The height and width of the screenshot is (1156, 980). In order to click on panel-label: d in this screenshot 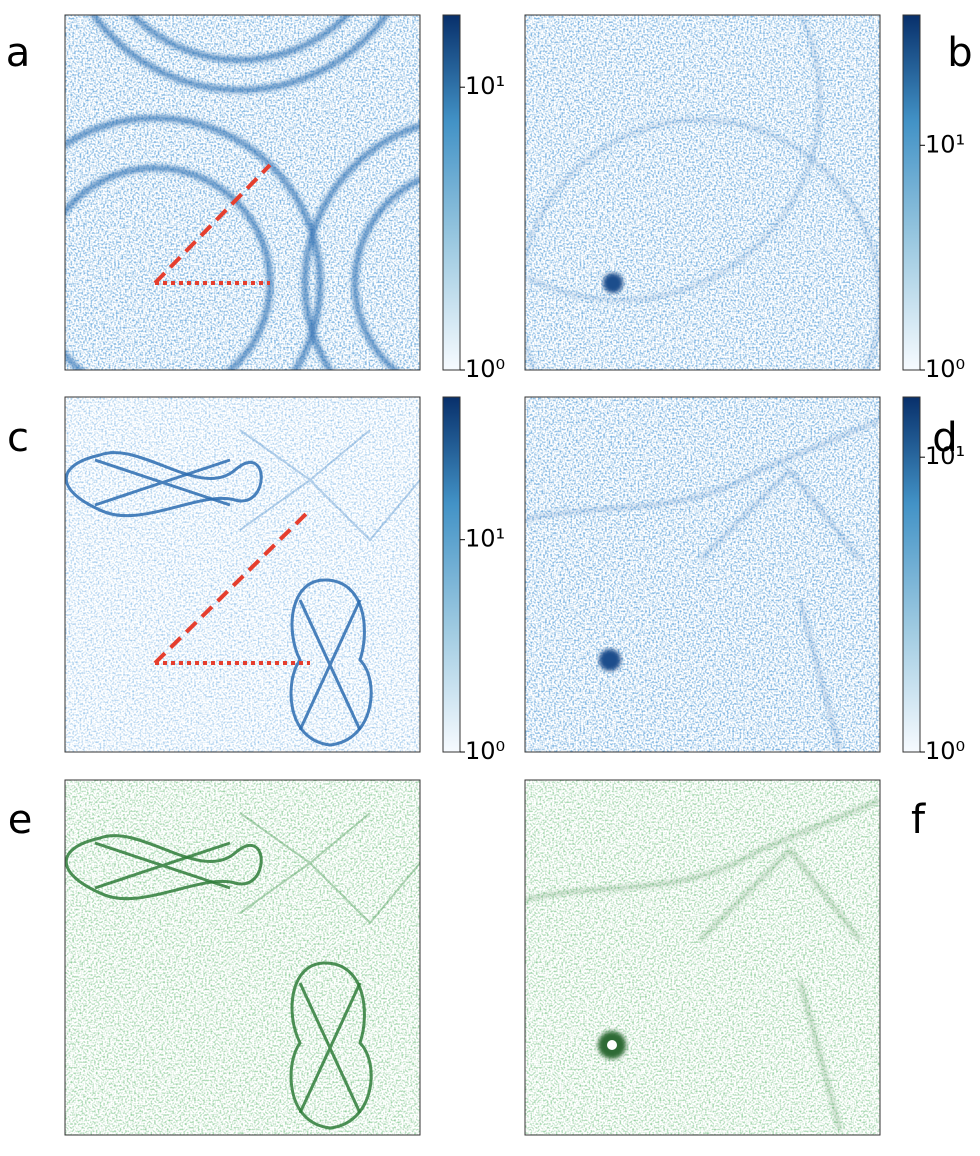, I will do `click(944, 438)`.